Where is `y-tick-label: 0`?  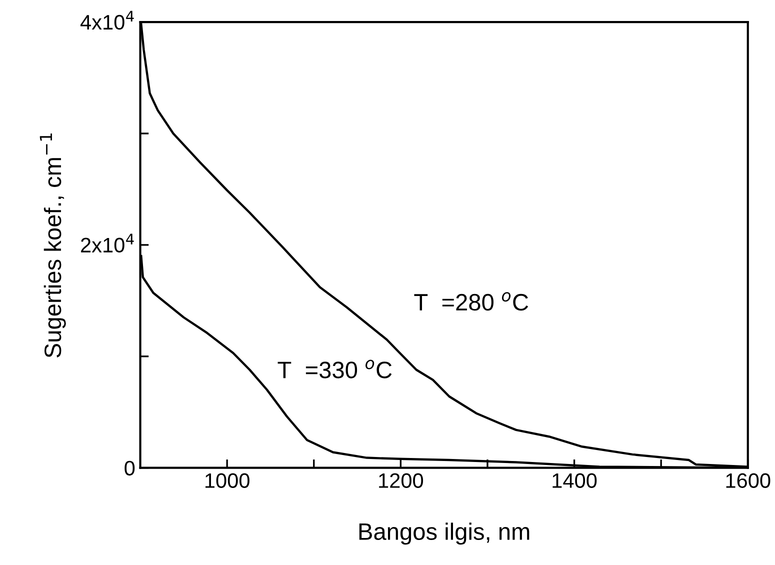
y-tick-label: 0 is located at coordinates (129, 468).